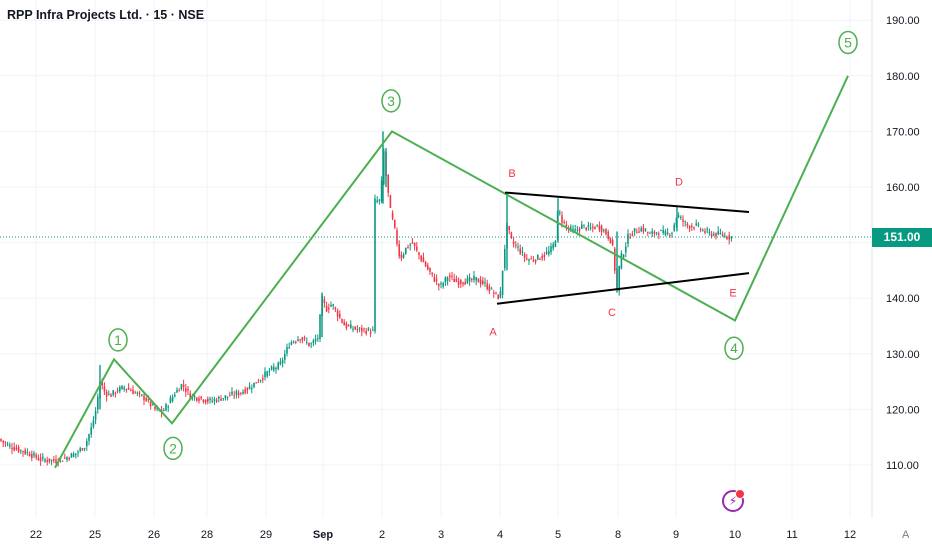  Describe the element at coordinates (903, 21) in the screenshot. I see `y-tick-label: 190.00` at that location.